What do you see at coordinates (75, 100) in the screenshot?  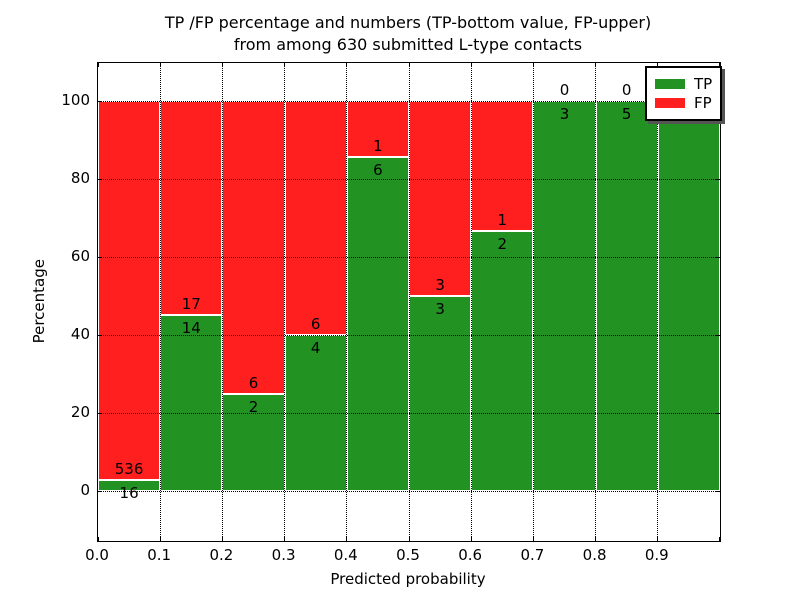 I see `y-tick-label: 100` at bounding box center [75, 100].